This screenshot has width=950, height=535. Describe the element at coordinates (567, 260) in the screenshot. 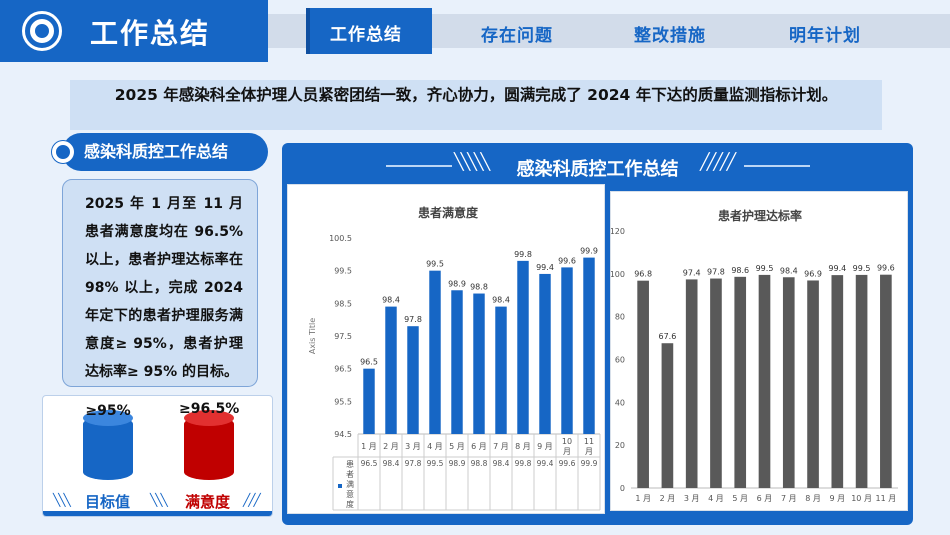

I see `data-label: 99.6` at that location.